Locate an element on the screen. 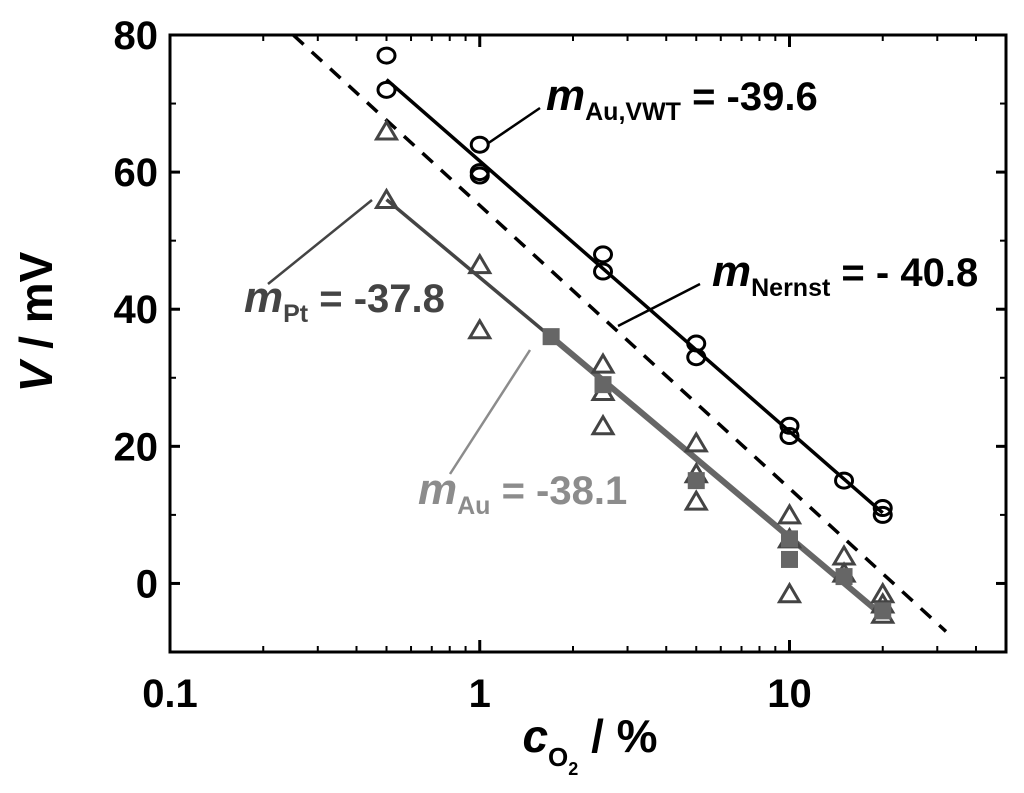 The width and height of the screenshot is (1024, 793). x-axis-title-subsub: 2 is located at coordinates (573, 769).